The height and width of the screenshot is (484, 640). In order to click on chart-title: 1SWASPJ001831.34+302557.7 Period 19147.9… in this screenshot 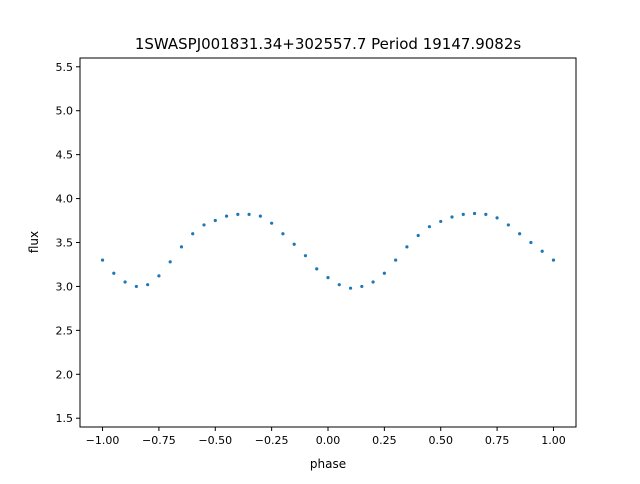, I will do `click(328, 44)`.